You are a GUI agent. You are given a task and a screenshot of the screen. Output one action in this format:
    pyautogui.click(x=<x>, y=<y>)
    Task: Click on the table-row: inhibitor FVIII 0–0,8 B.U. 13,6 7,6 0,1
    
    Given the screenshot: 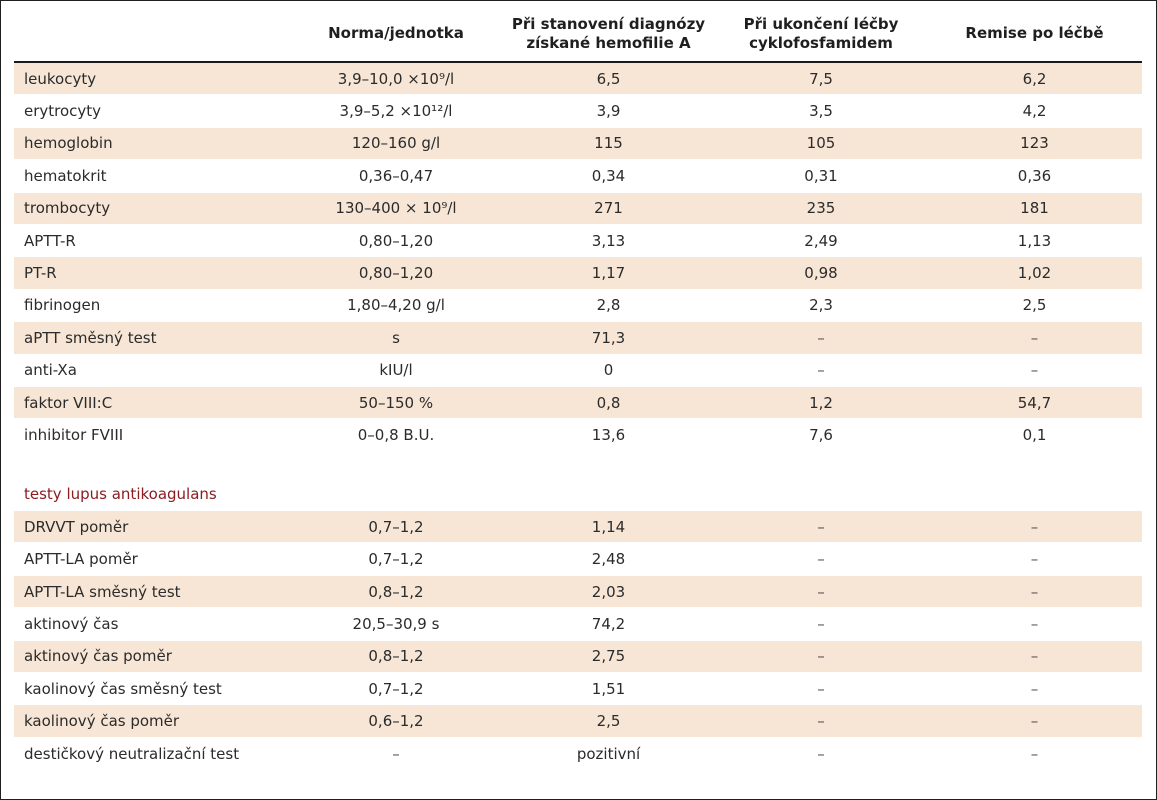 What is the action you would take?
    pyautogui.click(x=578, y=435)
    